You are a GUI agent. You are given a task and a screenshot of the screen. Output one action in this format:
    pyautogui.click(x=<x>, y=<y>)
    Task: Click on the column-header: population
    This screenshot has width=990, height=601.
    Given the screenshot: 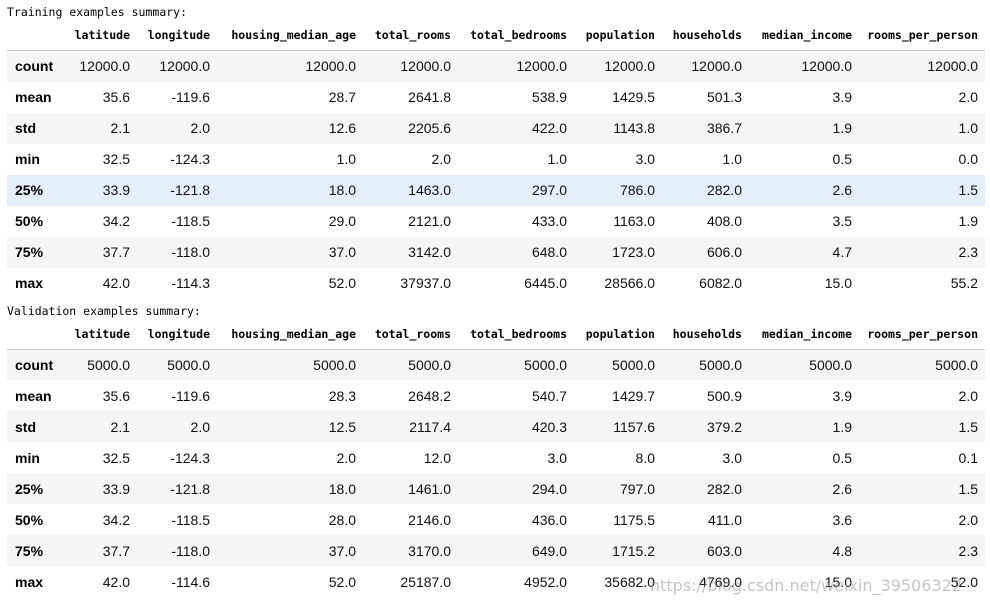 What is the action you would take?
    pyautogui.click(x=618, y=35)
    